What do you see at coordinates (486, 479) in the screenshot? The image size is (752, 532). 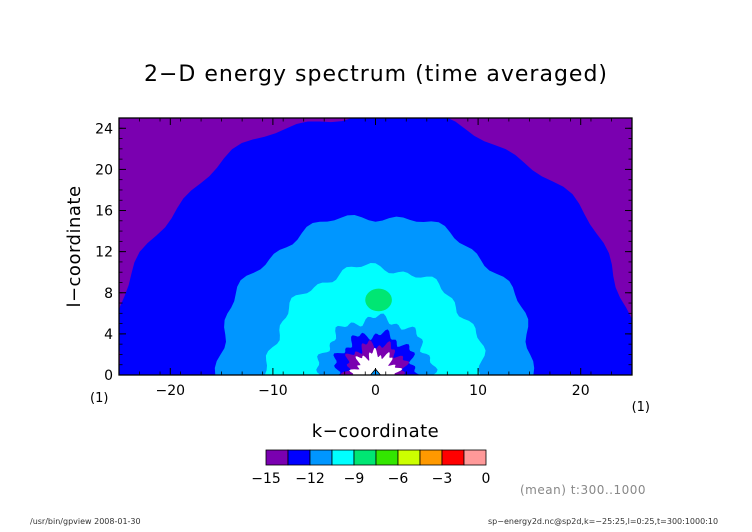 I see `colorbar-tick-label: 0` at bounding box center [486, 479].